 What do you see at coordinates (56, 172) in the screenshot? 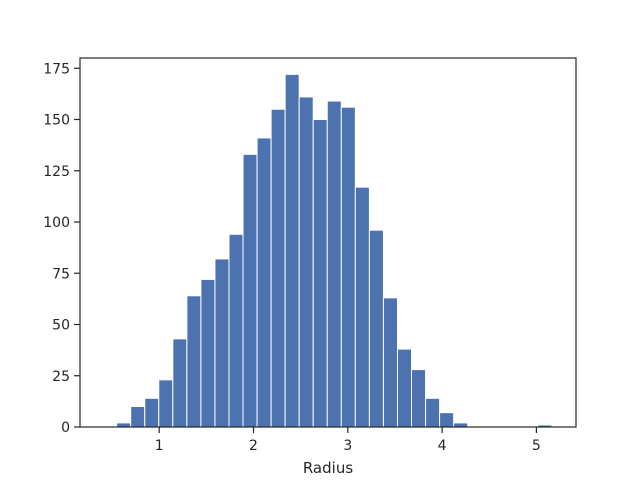
I see `y-tick-label: 125` at bounding box center [56, 172].